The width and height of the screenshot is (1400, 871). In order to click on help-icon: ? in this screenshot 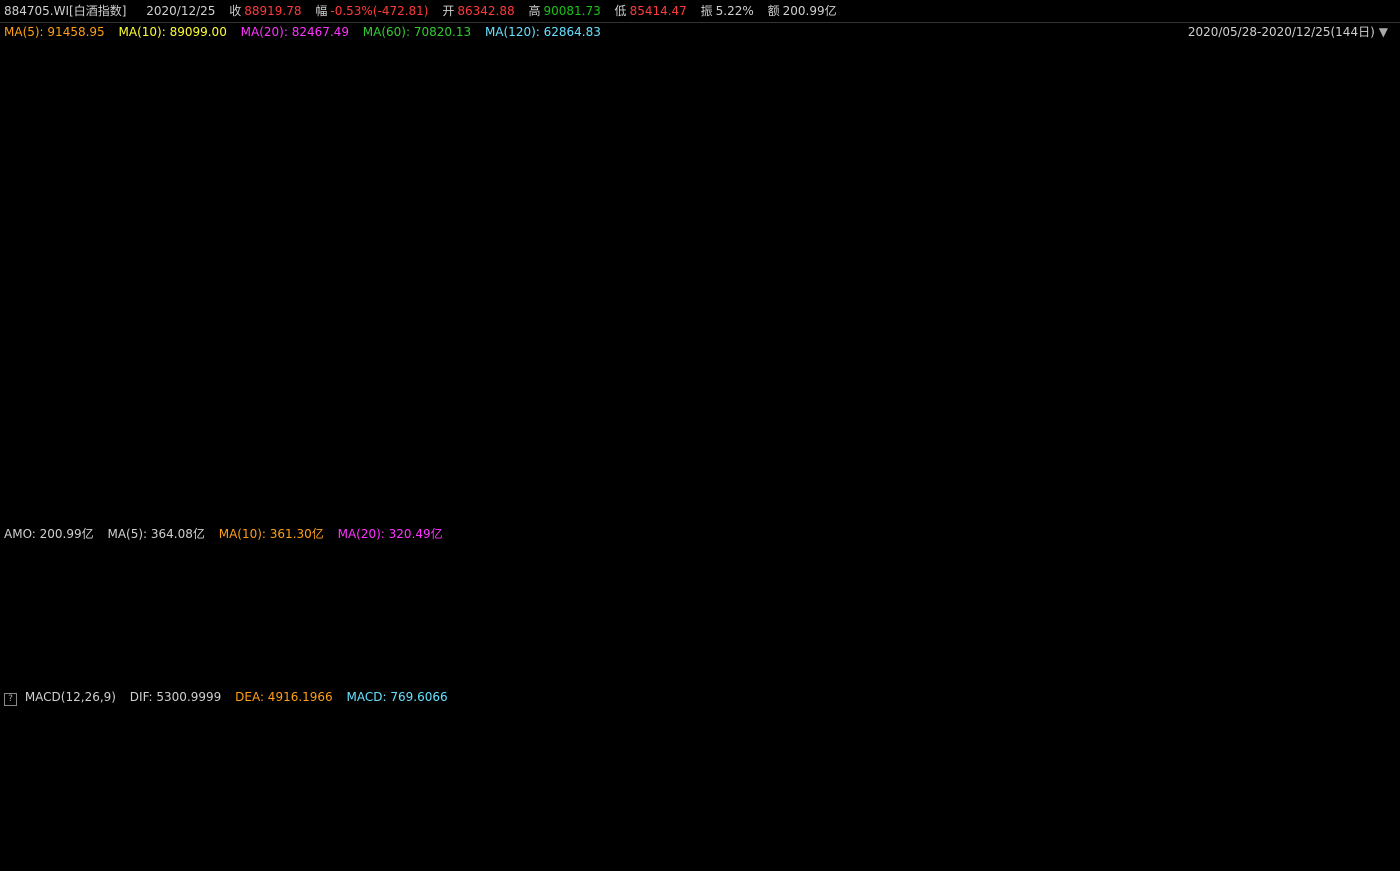, I will do `click(10, 699)`.